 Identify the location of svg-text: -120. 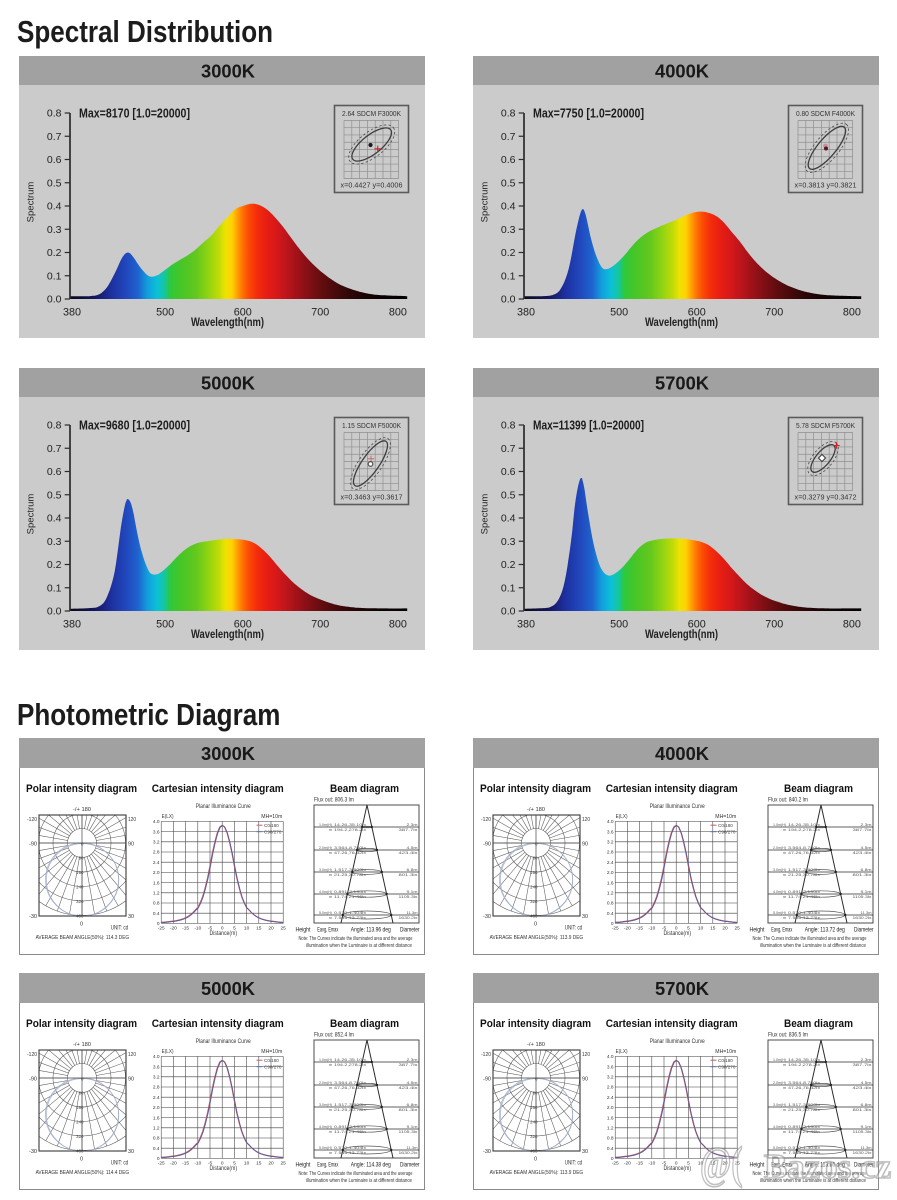
(32, 1055).